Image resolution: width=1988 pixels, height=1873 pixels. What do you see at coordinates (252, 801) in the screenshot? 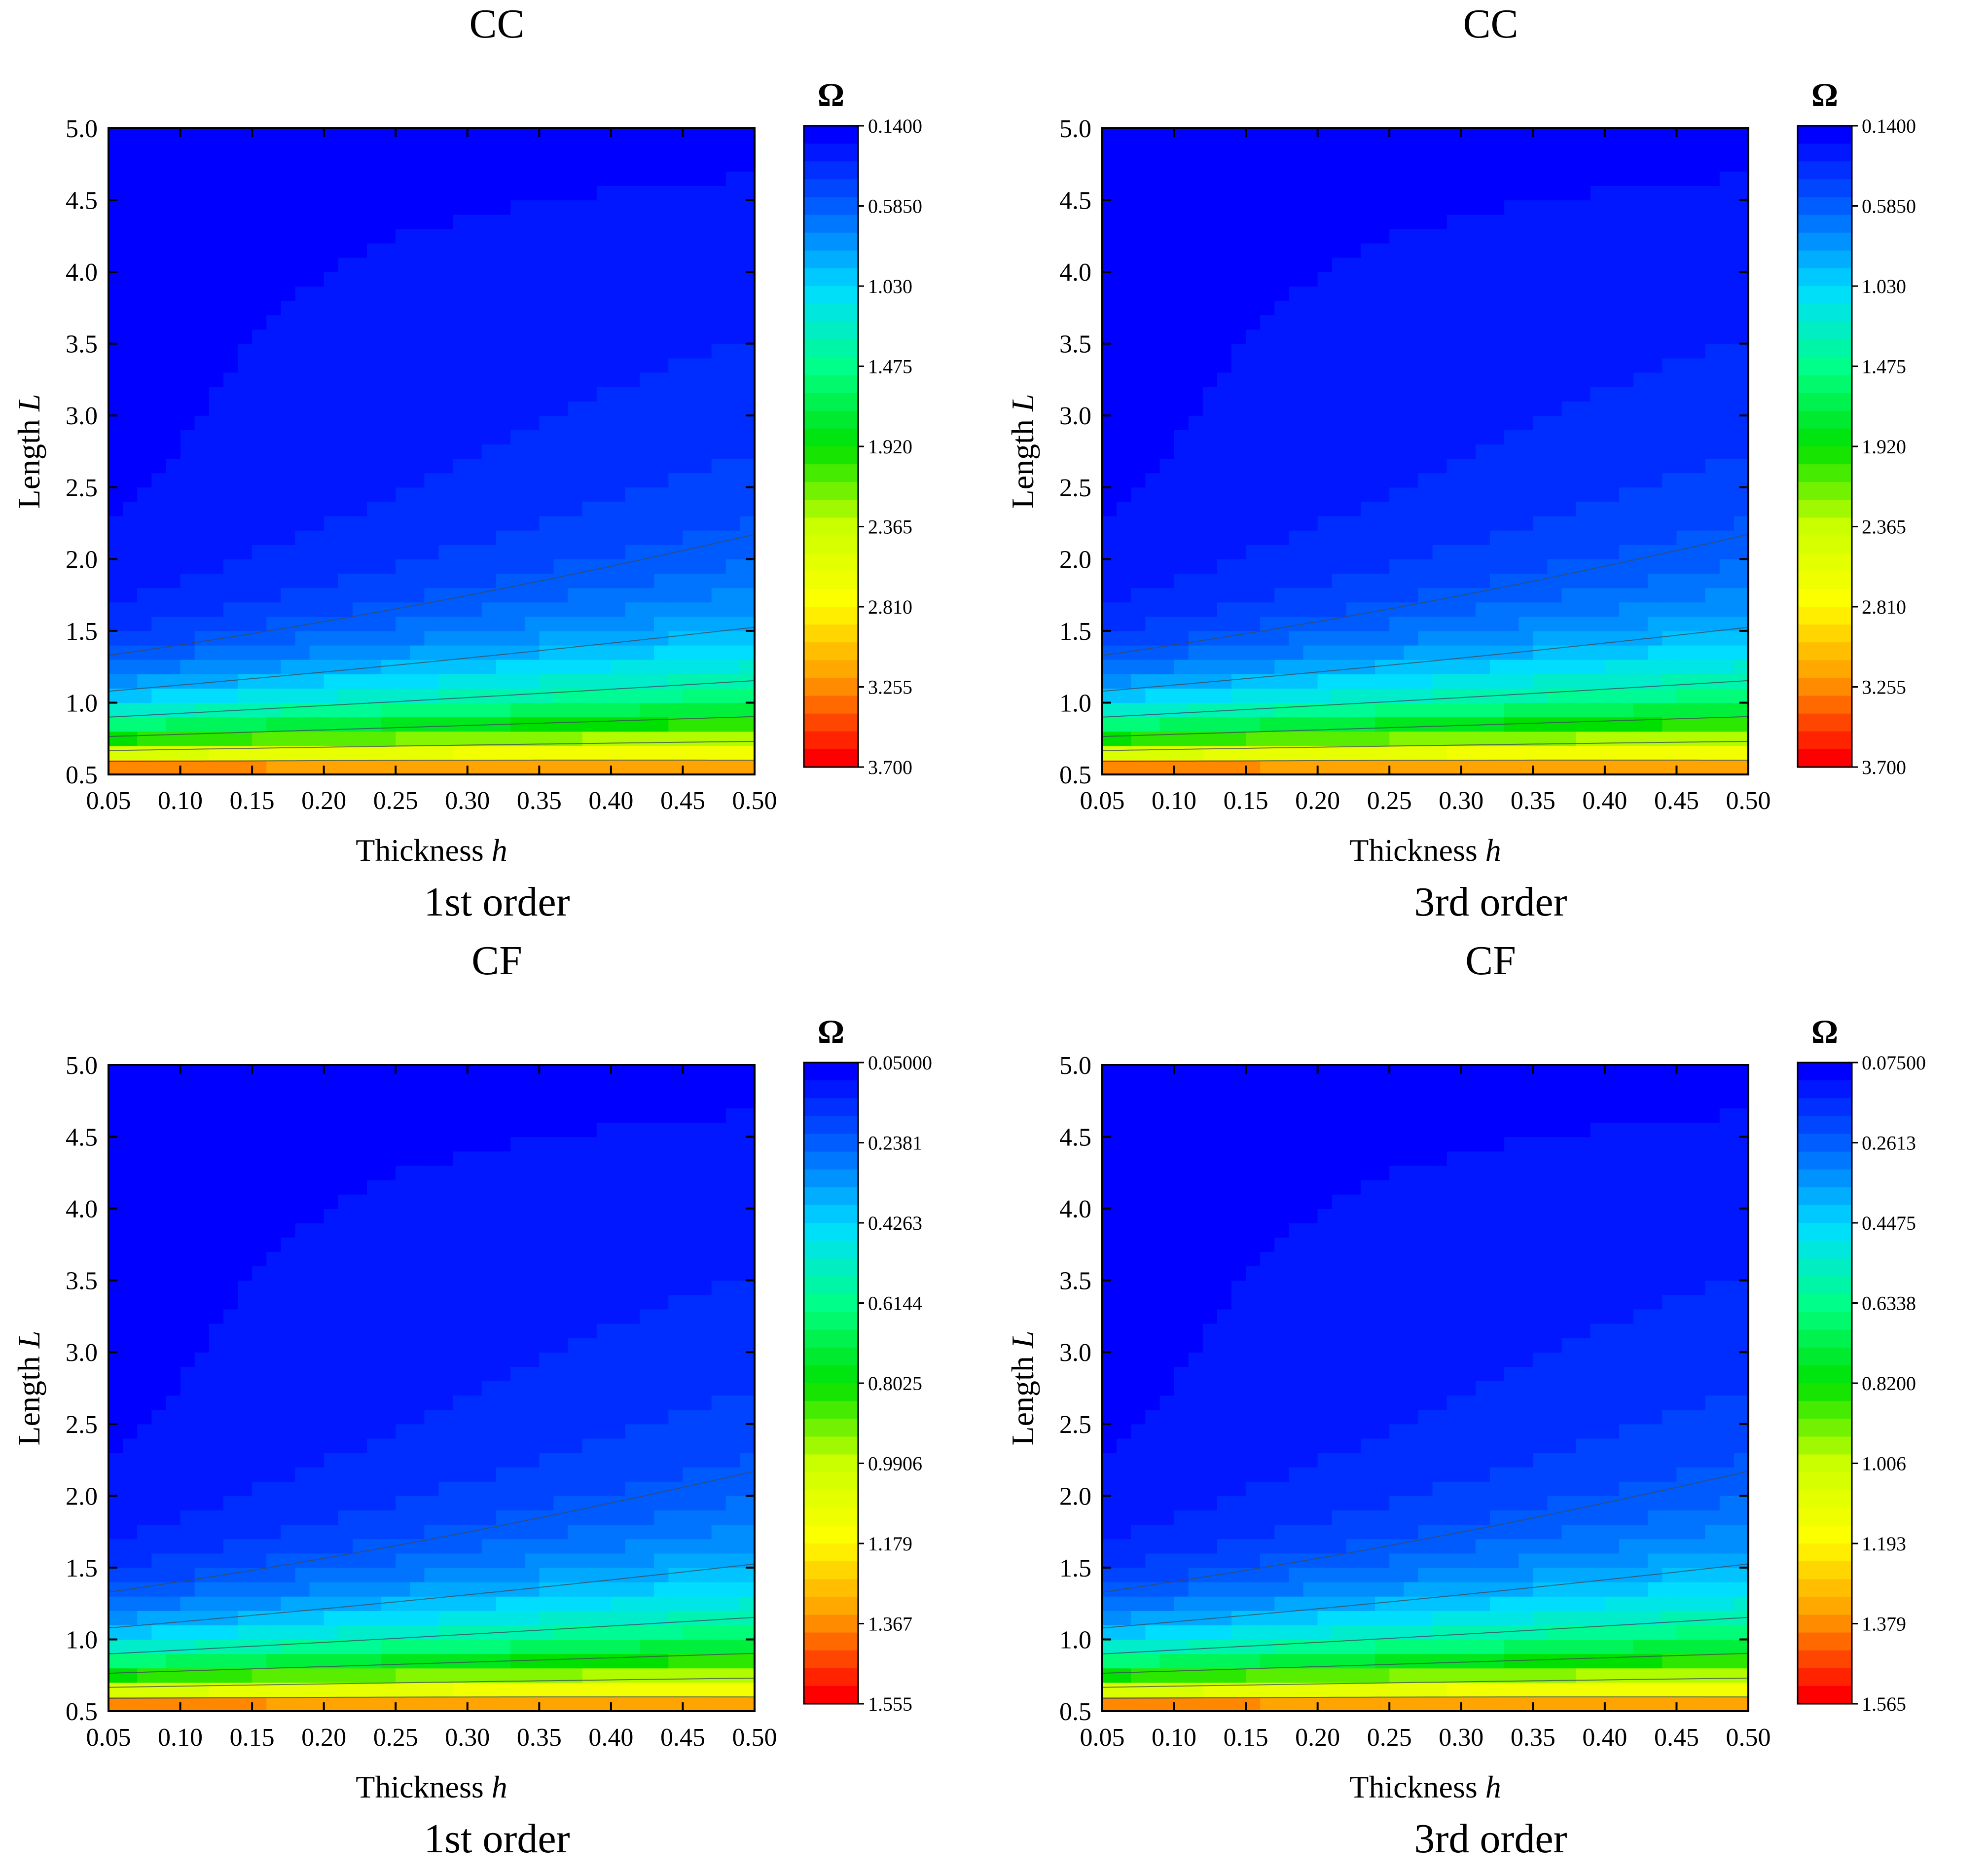
I see `x-tick-label: 0.15` at bounding box center [252, 801].